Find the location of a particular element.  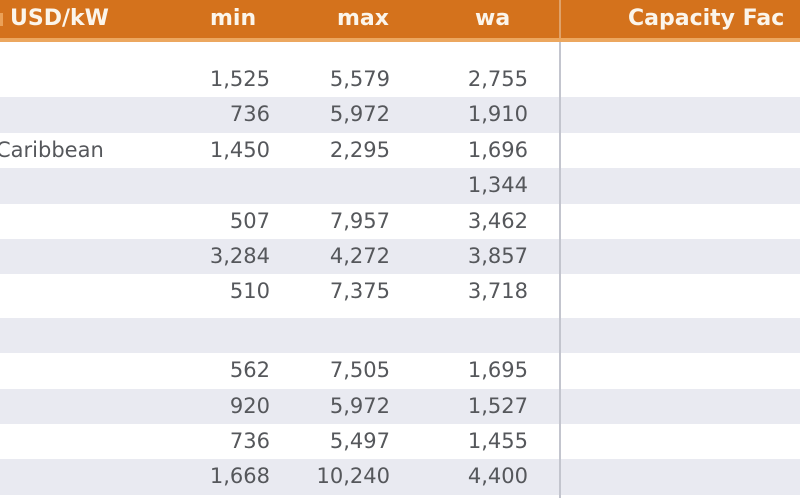

column-header-max: max is located at coordinates (363, 18).